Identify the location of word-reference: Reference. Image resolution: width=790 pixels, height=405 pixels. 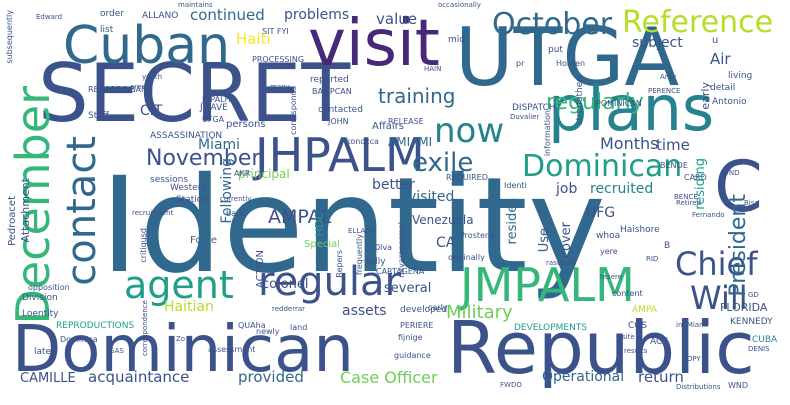
(698, 22).